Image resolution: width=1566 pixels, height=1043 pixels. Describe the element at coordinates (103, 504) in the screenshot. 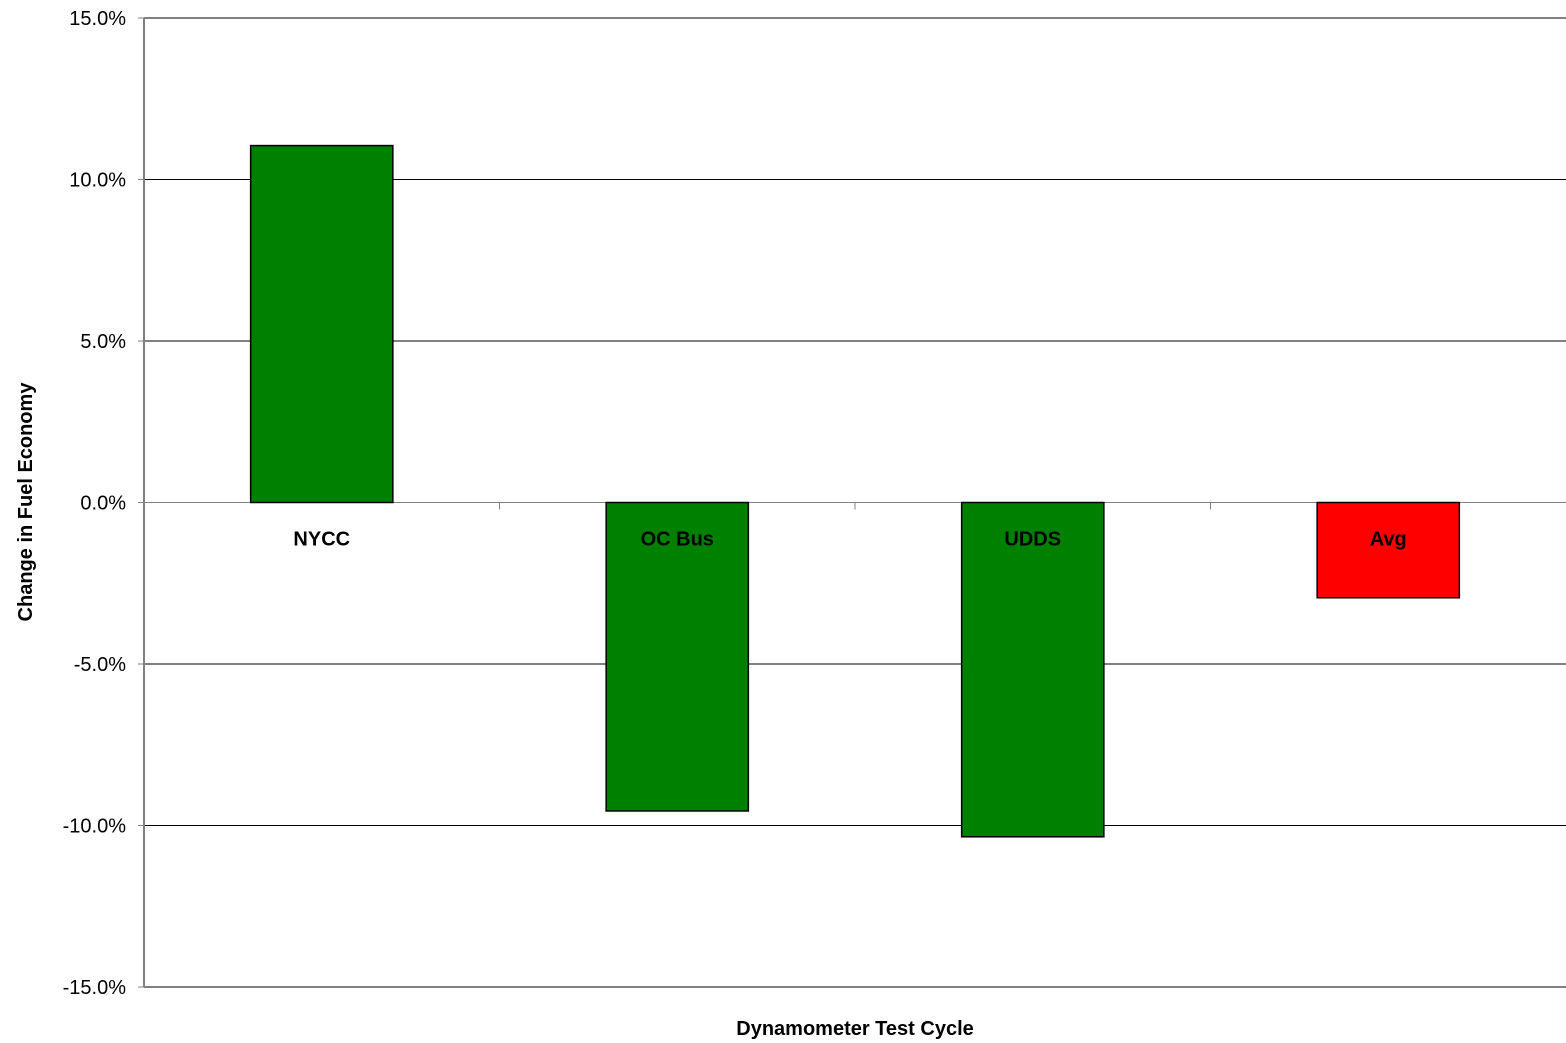

I see `y-tick-label: 0.0%` at that location.